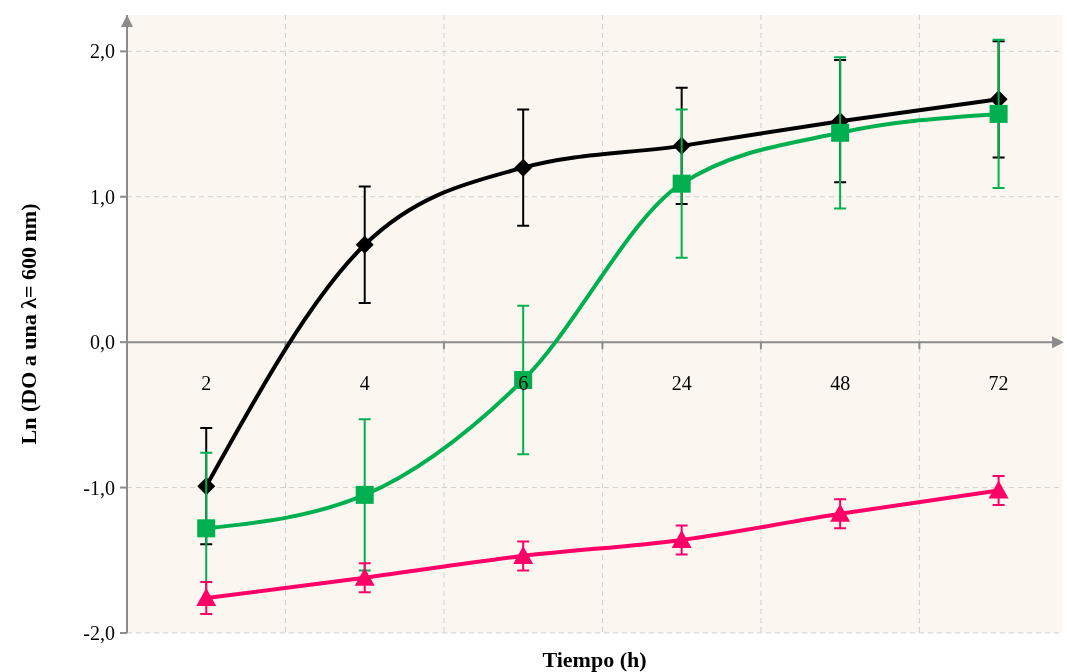 This screenshot has height=672, width=1067. I want to click on y-tick-label: 0,0, so click(102, 342).